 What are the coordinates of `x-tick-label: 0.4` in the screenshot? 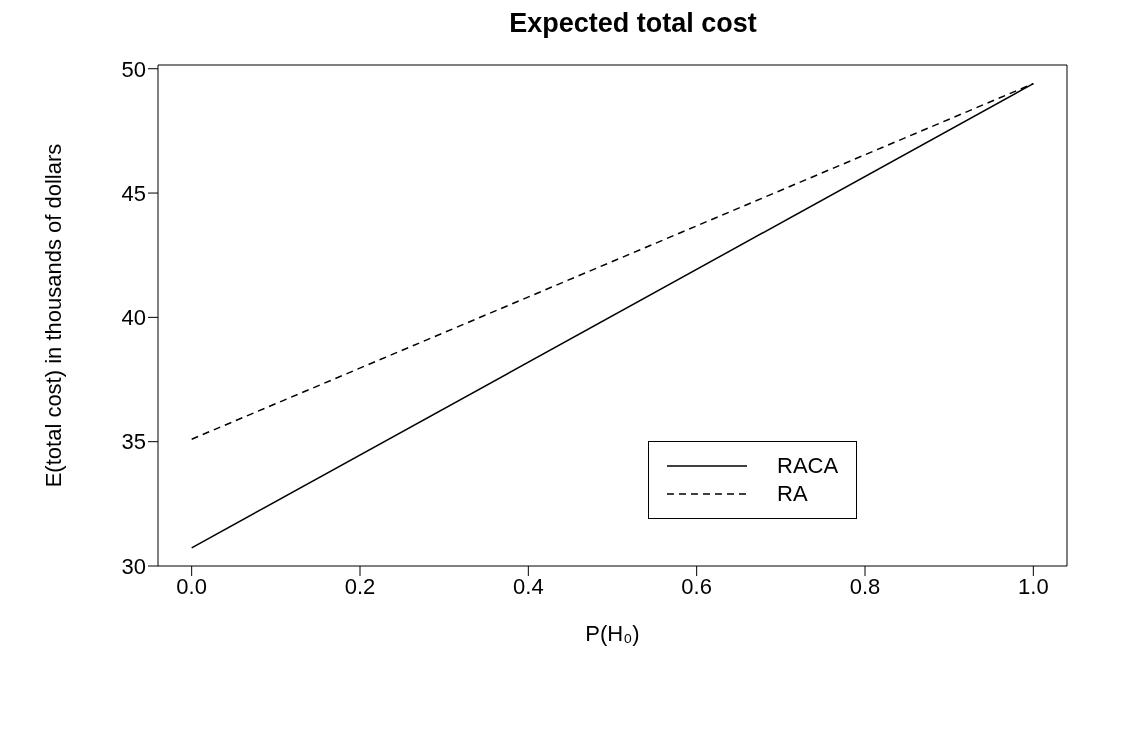 It's located at (528, 586).